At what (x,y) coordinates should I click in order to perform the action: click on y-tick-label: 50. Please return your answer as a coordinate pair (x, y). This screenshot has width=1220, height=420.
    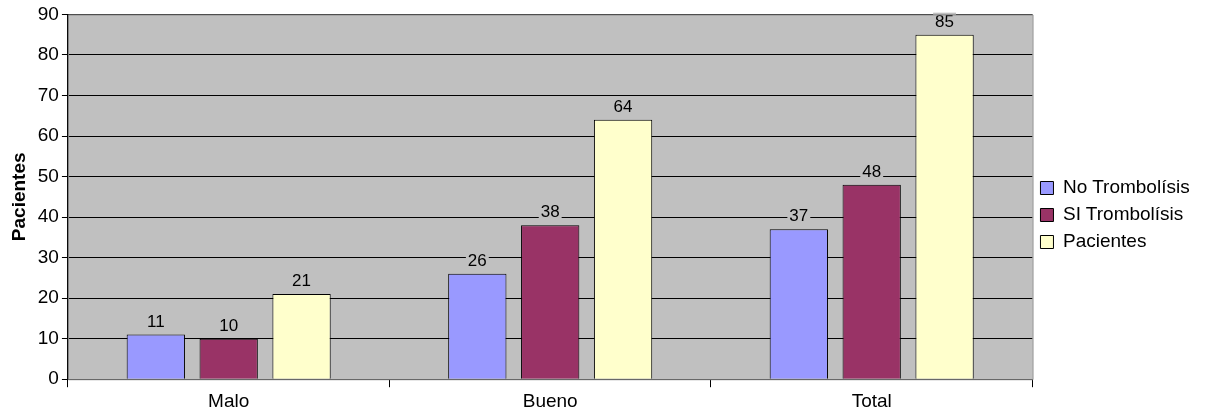
    Looking at the image, I should click on (48, 175).